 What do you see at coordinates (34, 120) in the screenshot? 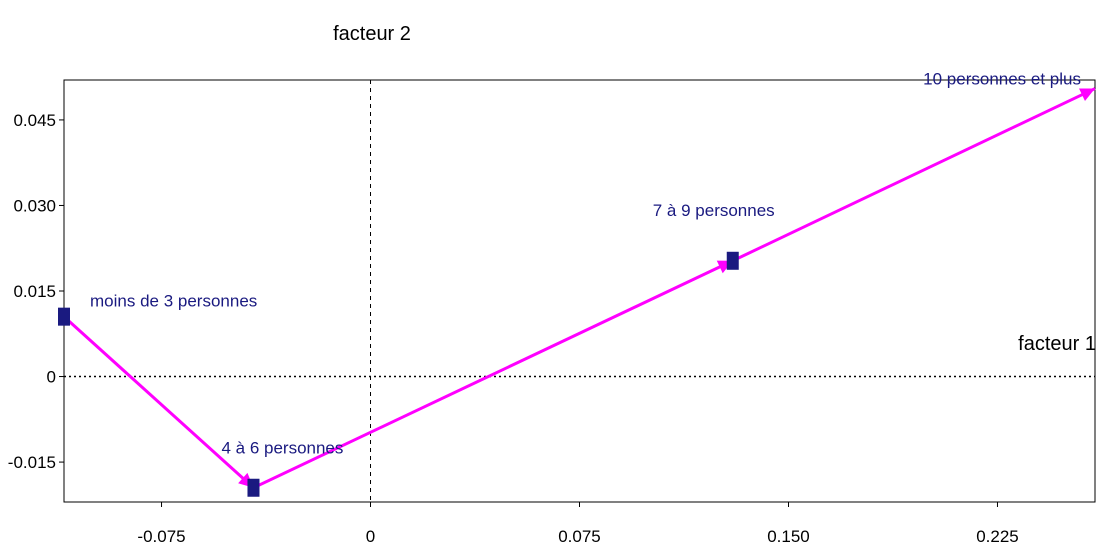
I see `y-tick-label: 0.045` at bounding box center [34, 120].